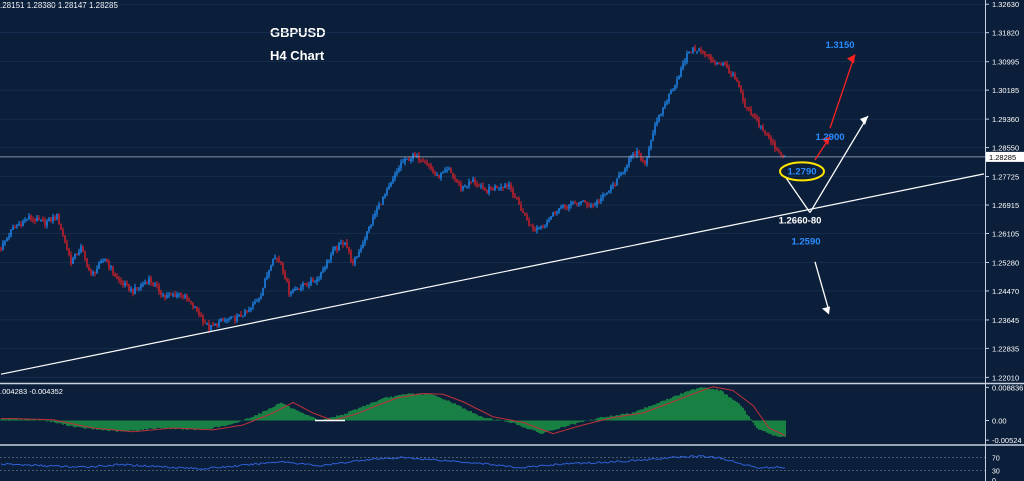 The width and height of the screenshot is (1024, 481). What do you see at coordinates (805, 242) in the screenshot?
I see `annotation-label: 1.2590` at bounding box center [805, 242].